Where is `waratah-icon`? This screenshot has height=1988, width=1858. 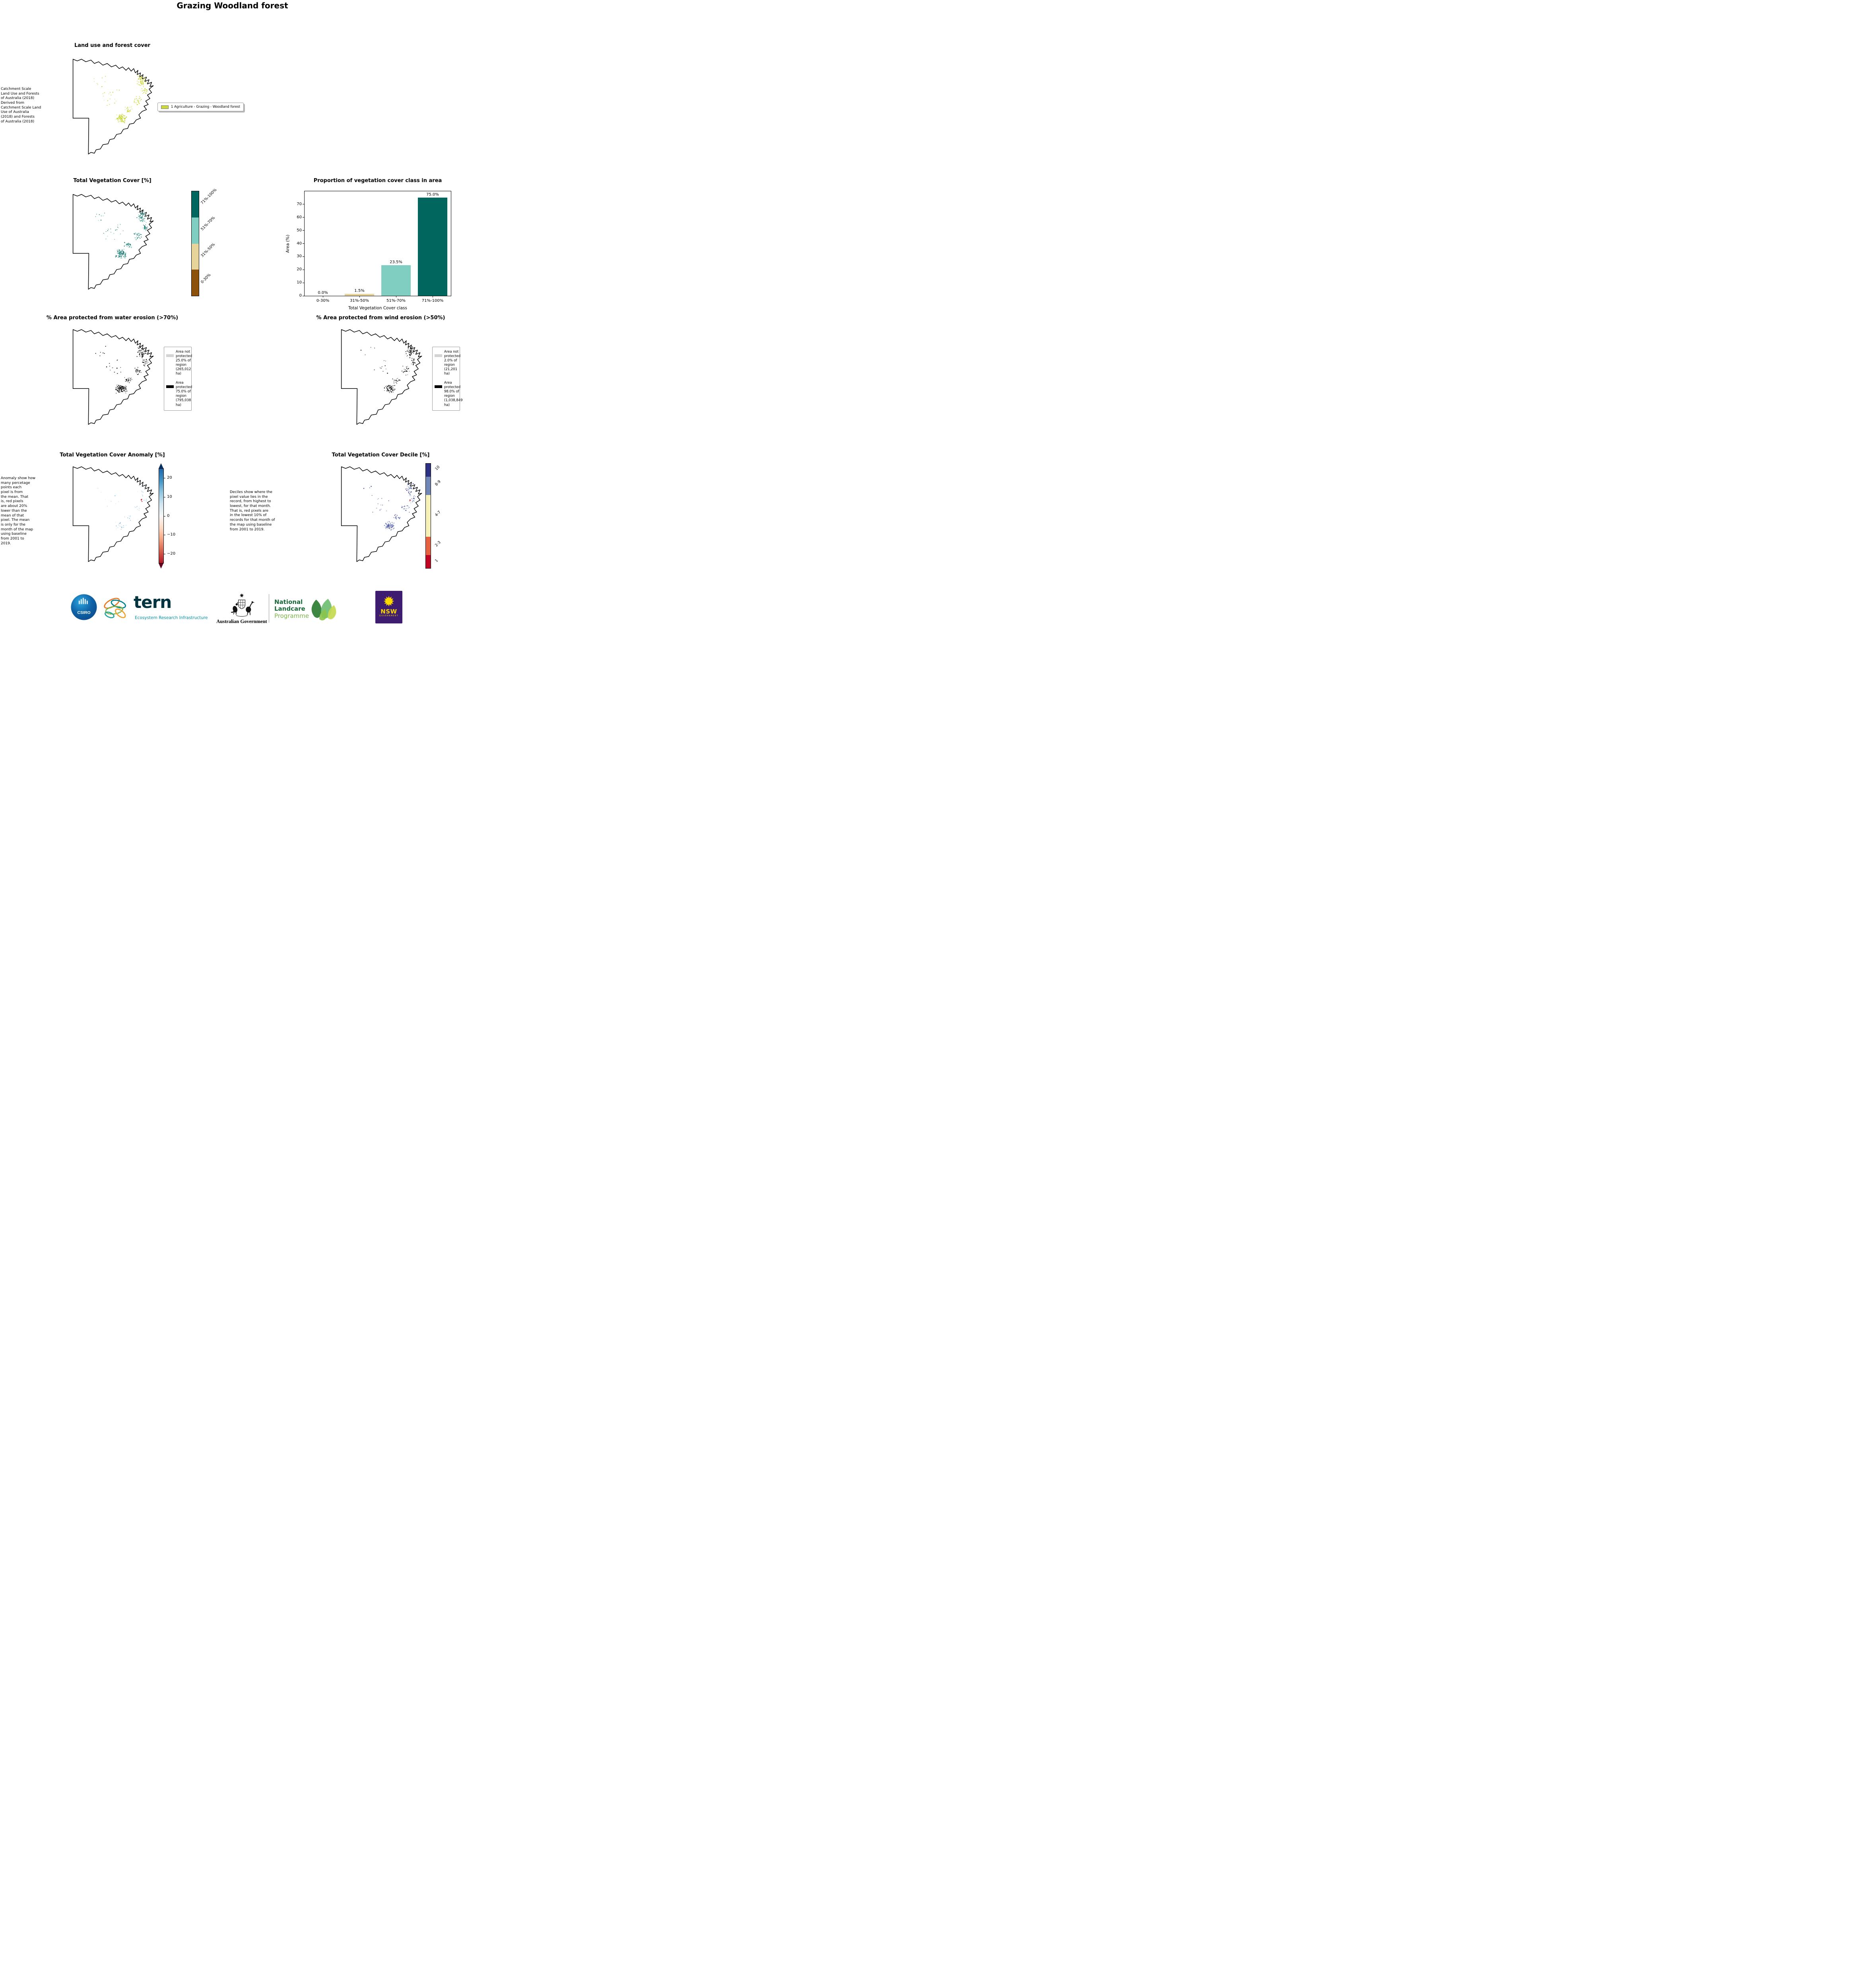 waratah-icon is located at coordinates (389, 601).